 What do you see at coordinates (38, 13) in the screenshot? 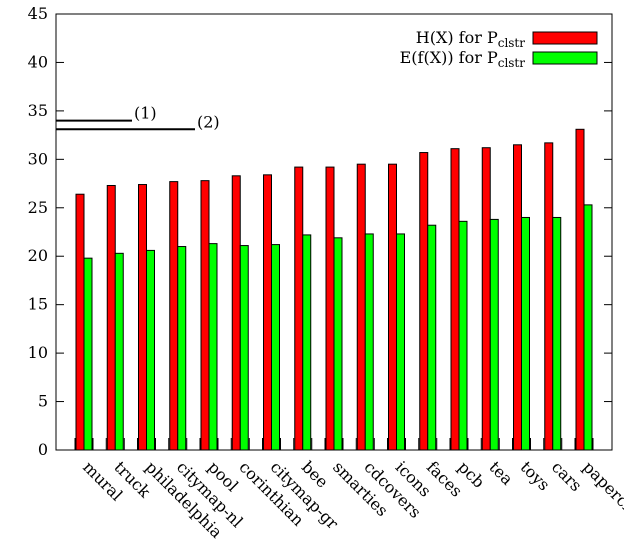
I see `y-tick-label: 45` at bounding box center [38, 13].